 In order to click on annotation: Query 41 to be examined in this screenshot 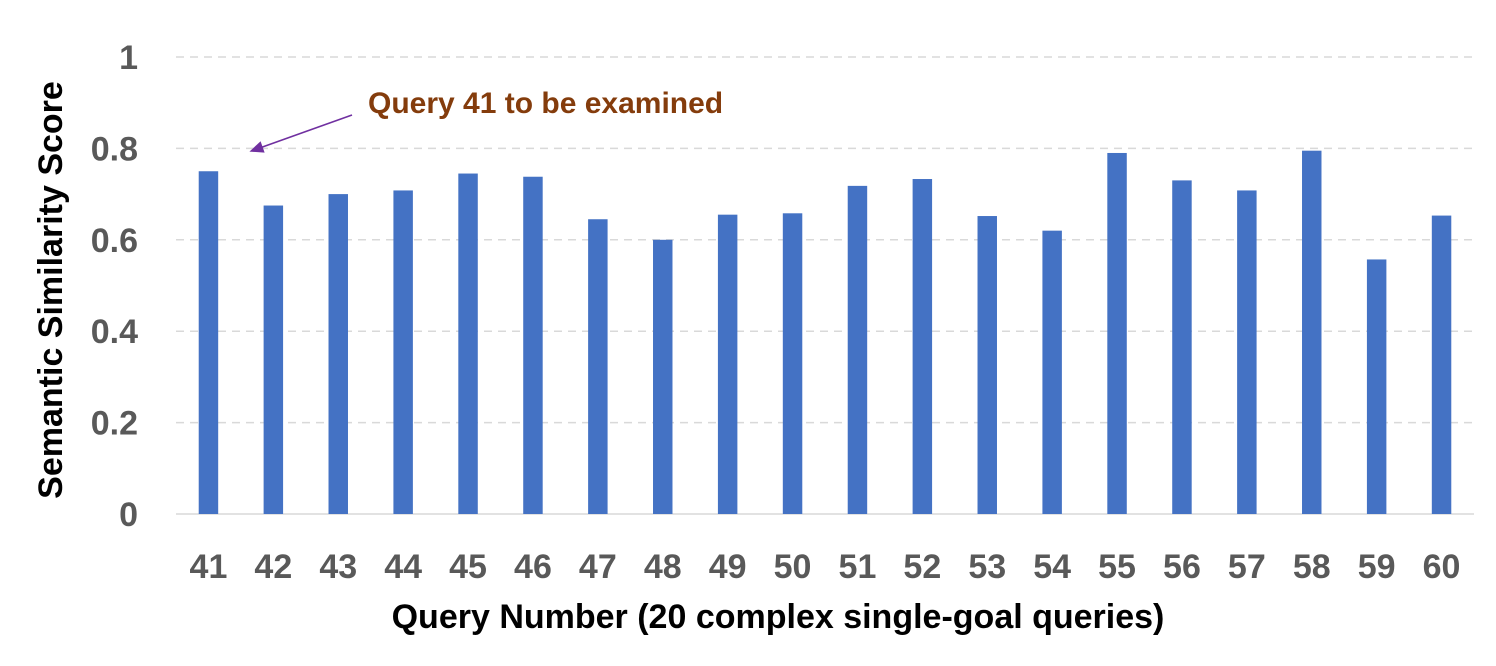, I will do `click(486, 120)`.